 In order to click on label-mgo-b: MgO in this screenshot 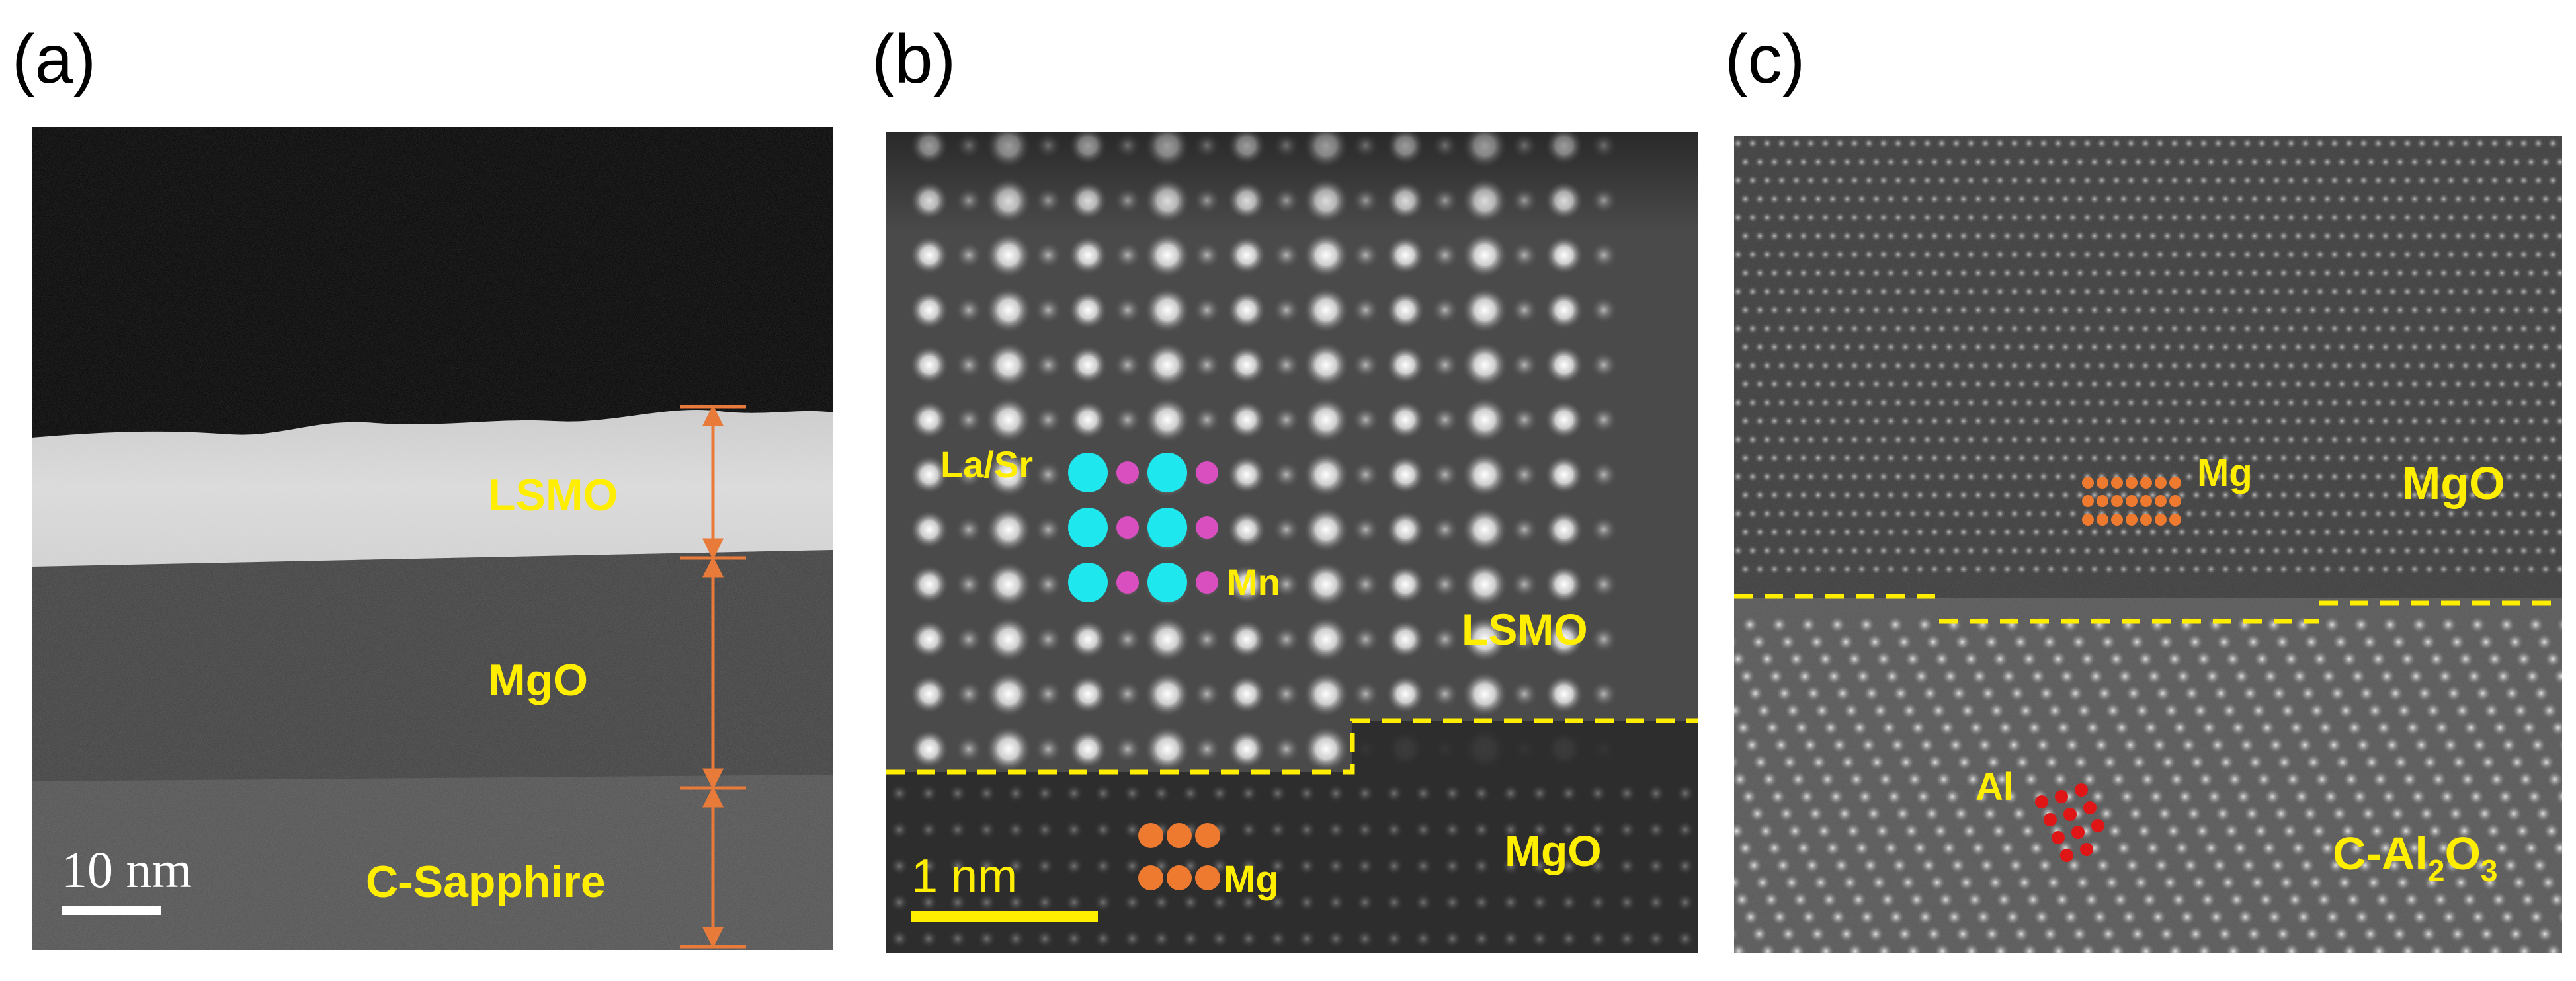, I will do `click(1554, 851)`.